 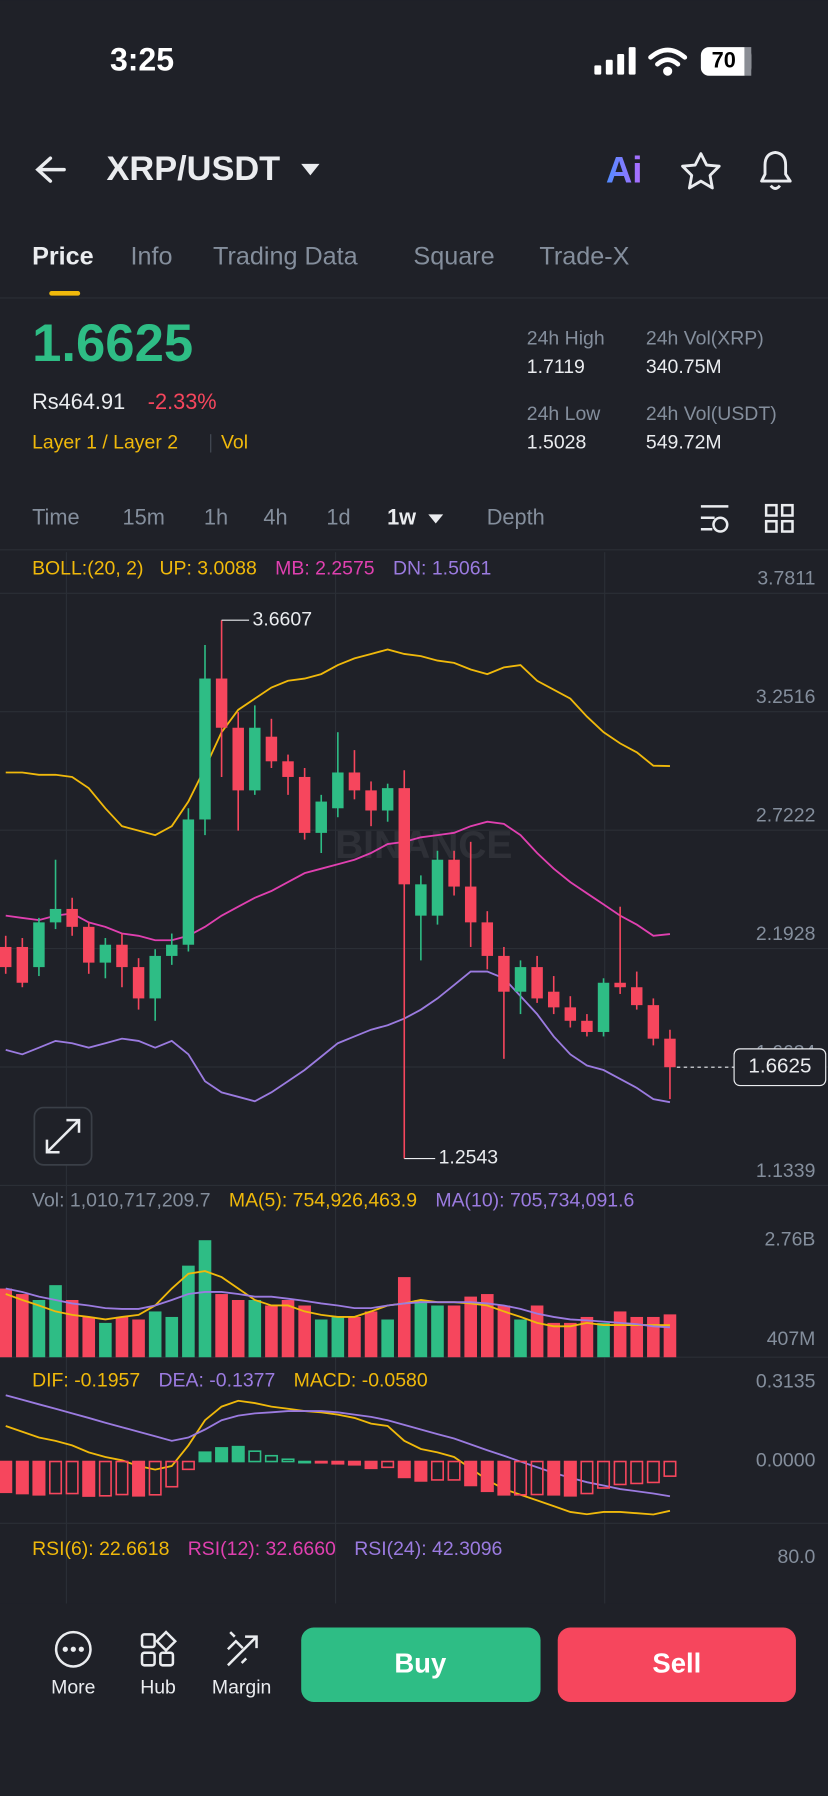 What do you see at coordinates (241, 1687) in the screenshot?
I see `nav-label: Margin` at bounding box center [241, 1687].